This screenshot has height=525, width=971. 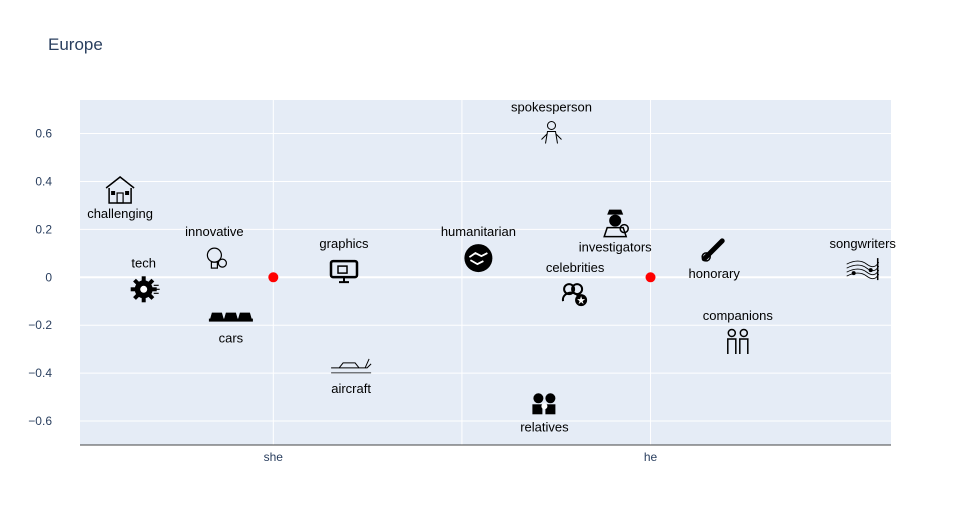 What do you see at coordinates (230, 317) in the screenshot?
I see `cars-icon` at bounding box center [230, 317].